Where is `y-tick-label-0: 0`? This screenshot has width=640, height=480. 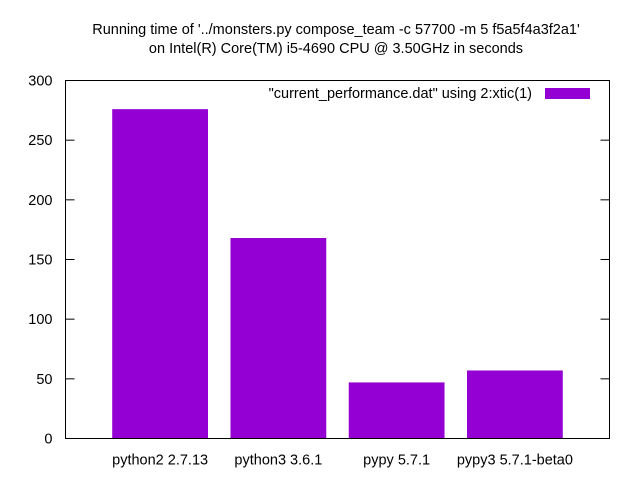 y-tick-label-0: 0 is located at coordinates (48, 440).